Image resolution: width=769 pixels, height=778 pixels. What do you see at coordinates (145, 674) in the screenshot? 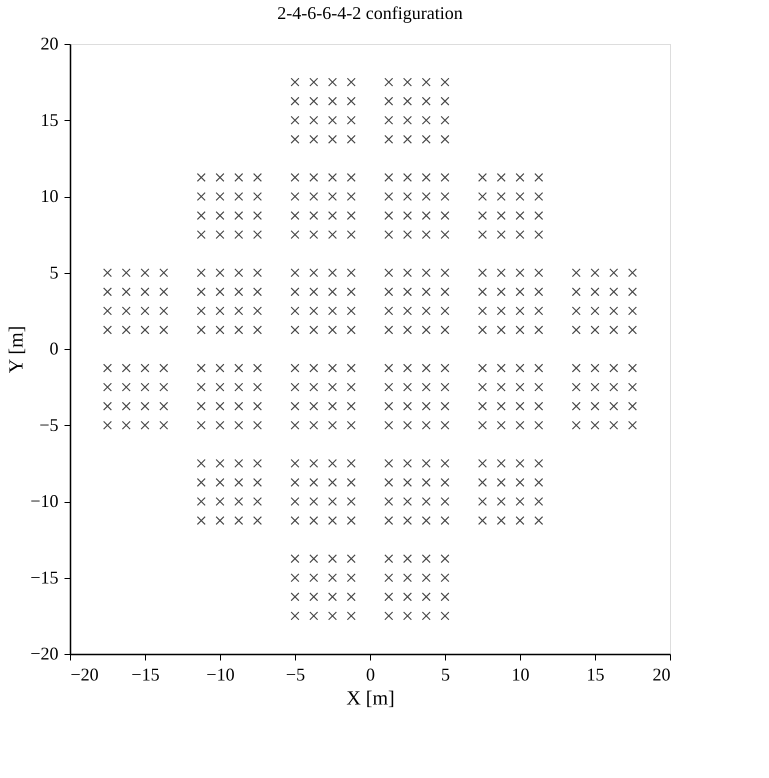
I see `x-tick-label: −15` at bounding box center [145, 674].